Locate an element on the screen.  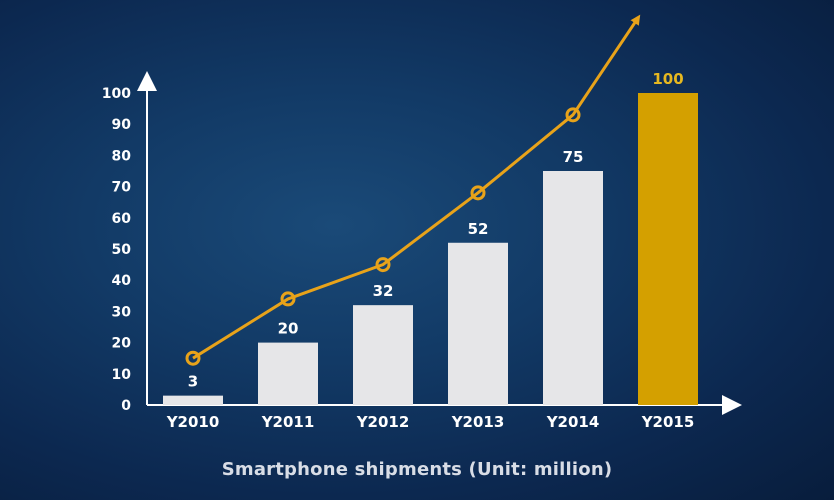
x-tick-label: Y2011 is located at coordinates (288, 422).